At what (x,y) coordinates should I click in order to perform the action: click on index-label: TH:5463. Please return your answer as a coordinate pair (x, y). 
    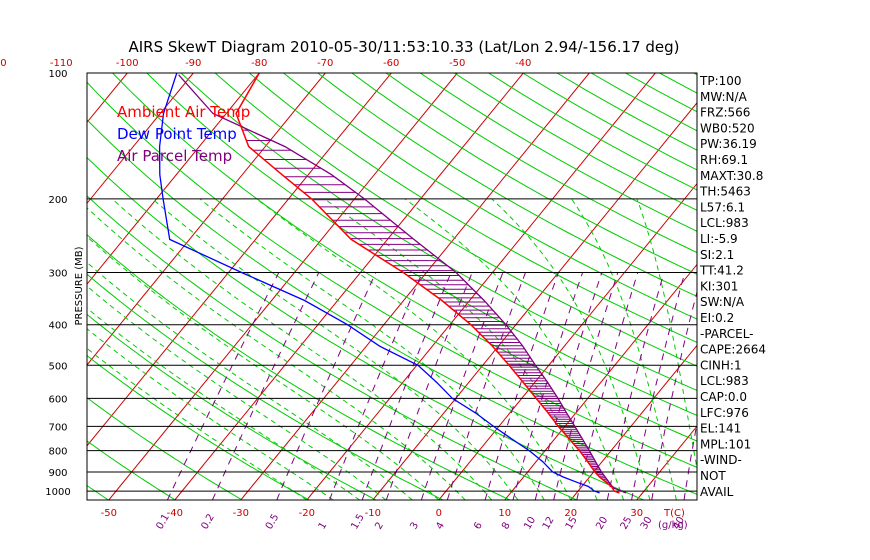
    Looking at the image, I should click on (725, 192).